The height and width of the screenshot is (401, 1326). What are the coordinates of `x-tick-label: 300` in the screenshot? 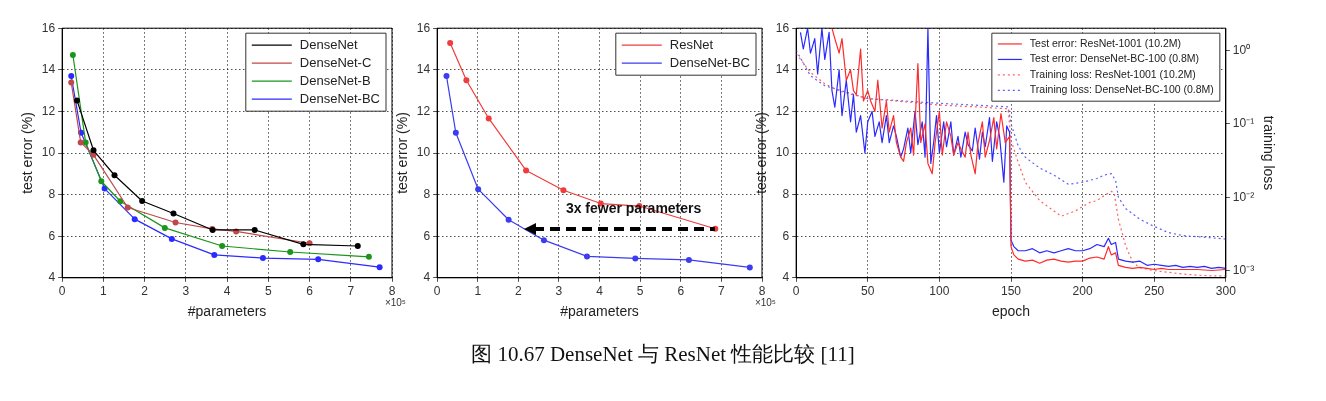 It's located at (1226, 291).